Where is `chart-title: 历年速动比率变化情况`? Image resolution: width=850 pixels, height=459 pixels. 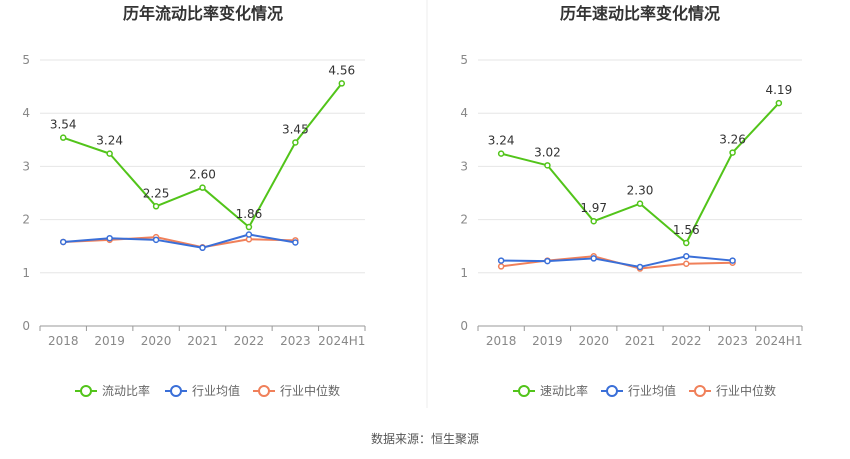 chart-title: 历年速动比率变化情况 is located at coordinates (640, 13).